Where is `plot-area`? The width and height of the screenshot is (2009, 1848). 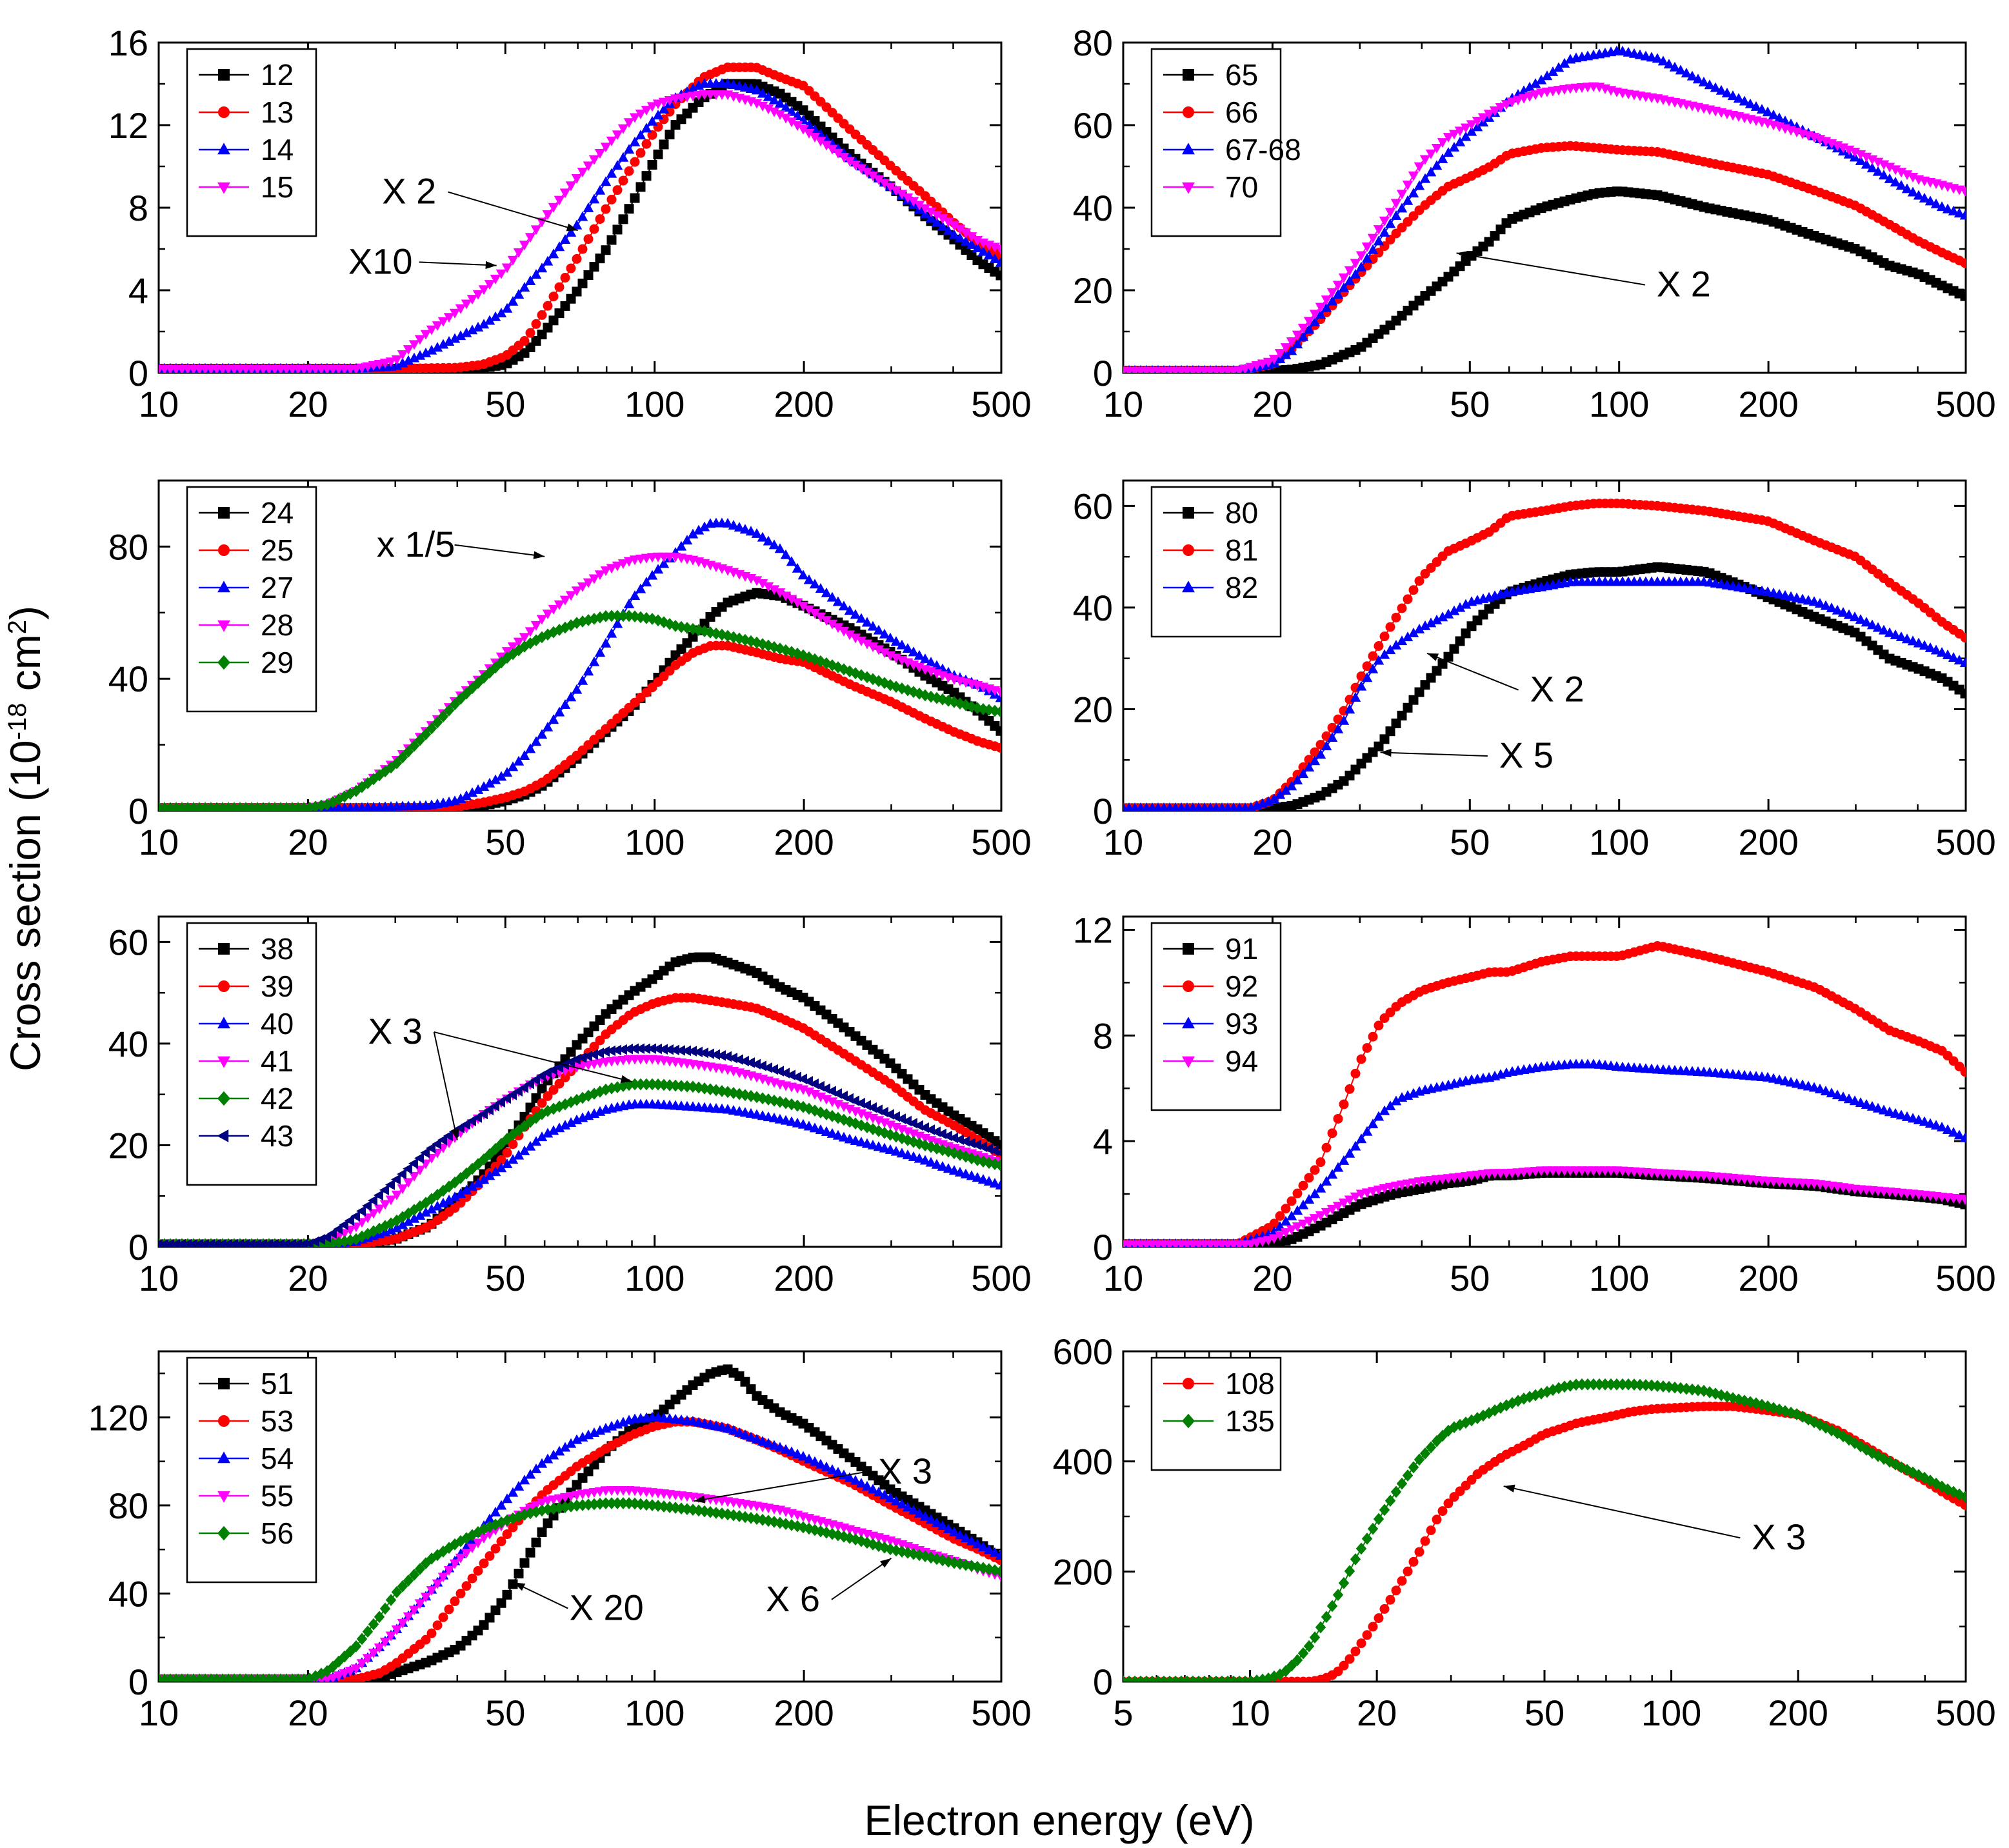
plot-area is located at coordinates (1544, 1093).